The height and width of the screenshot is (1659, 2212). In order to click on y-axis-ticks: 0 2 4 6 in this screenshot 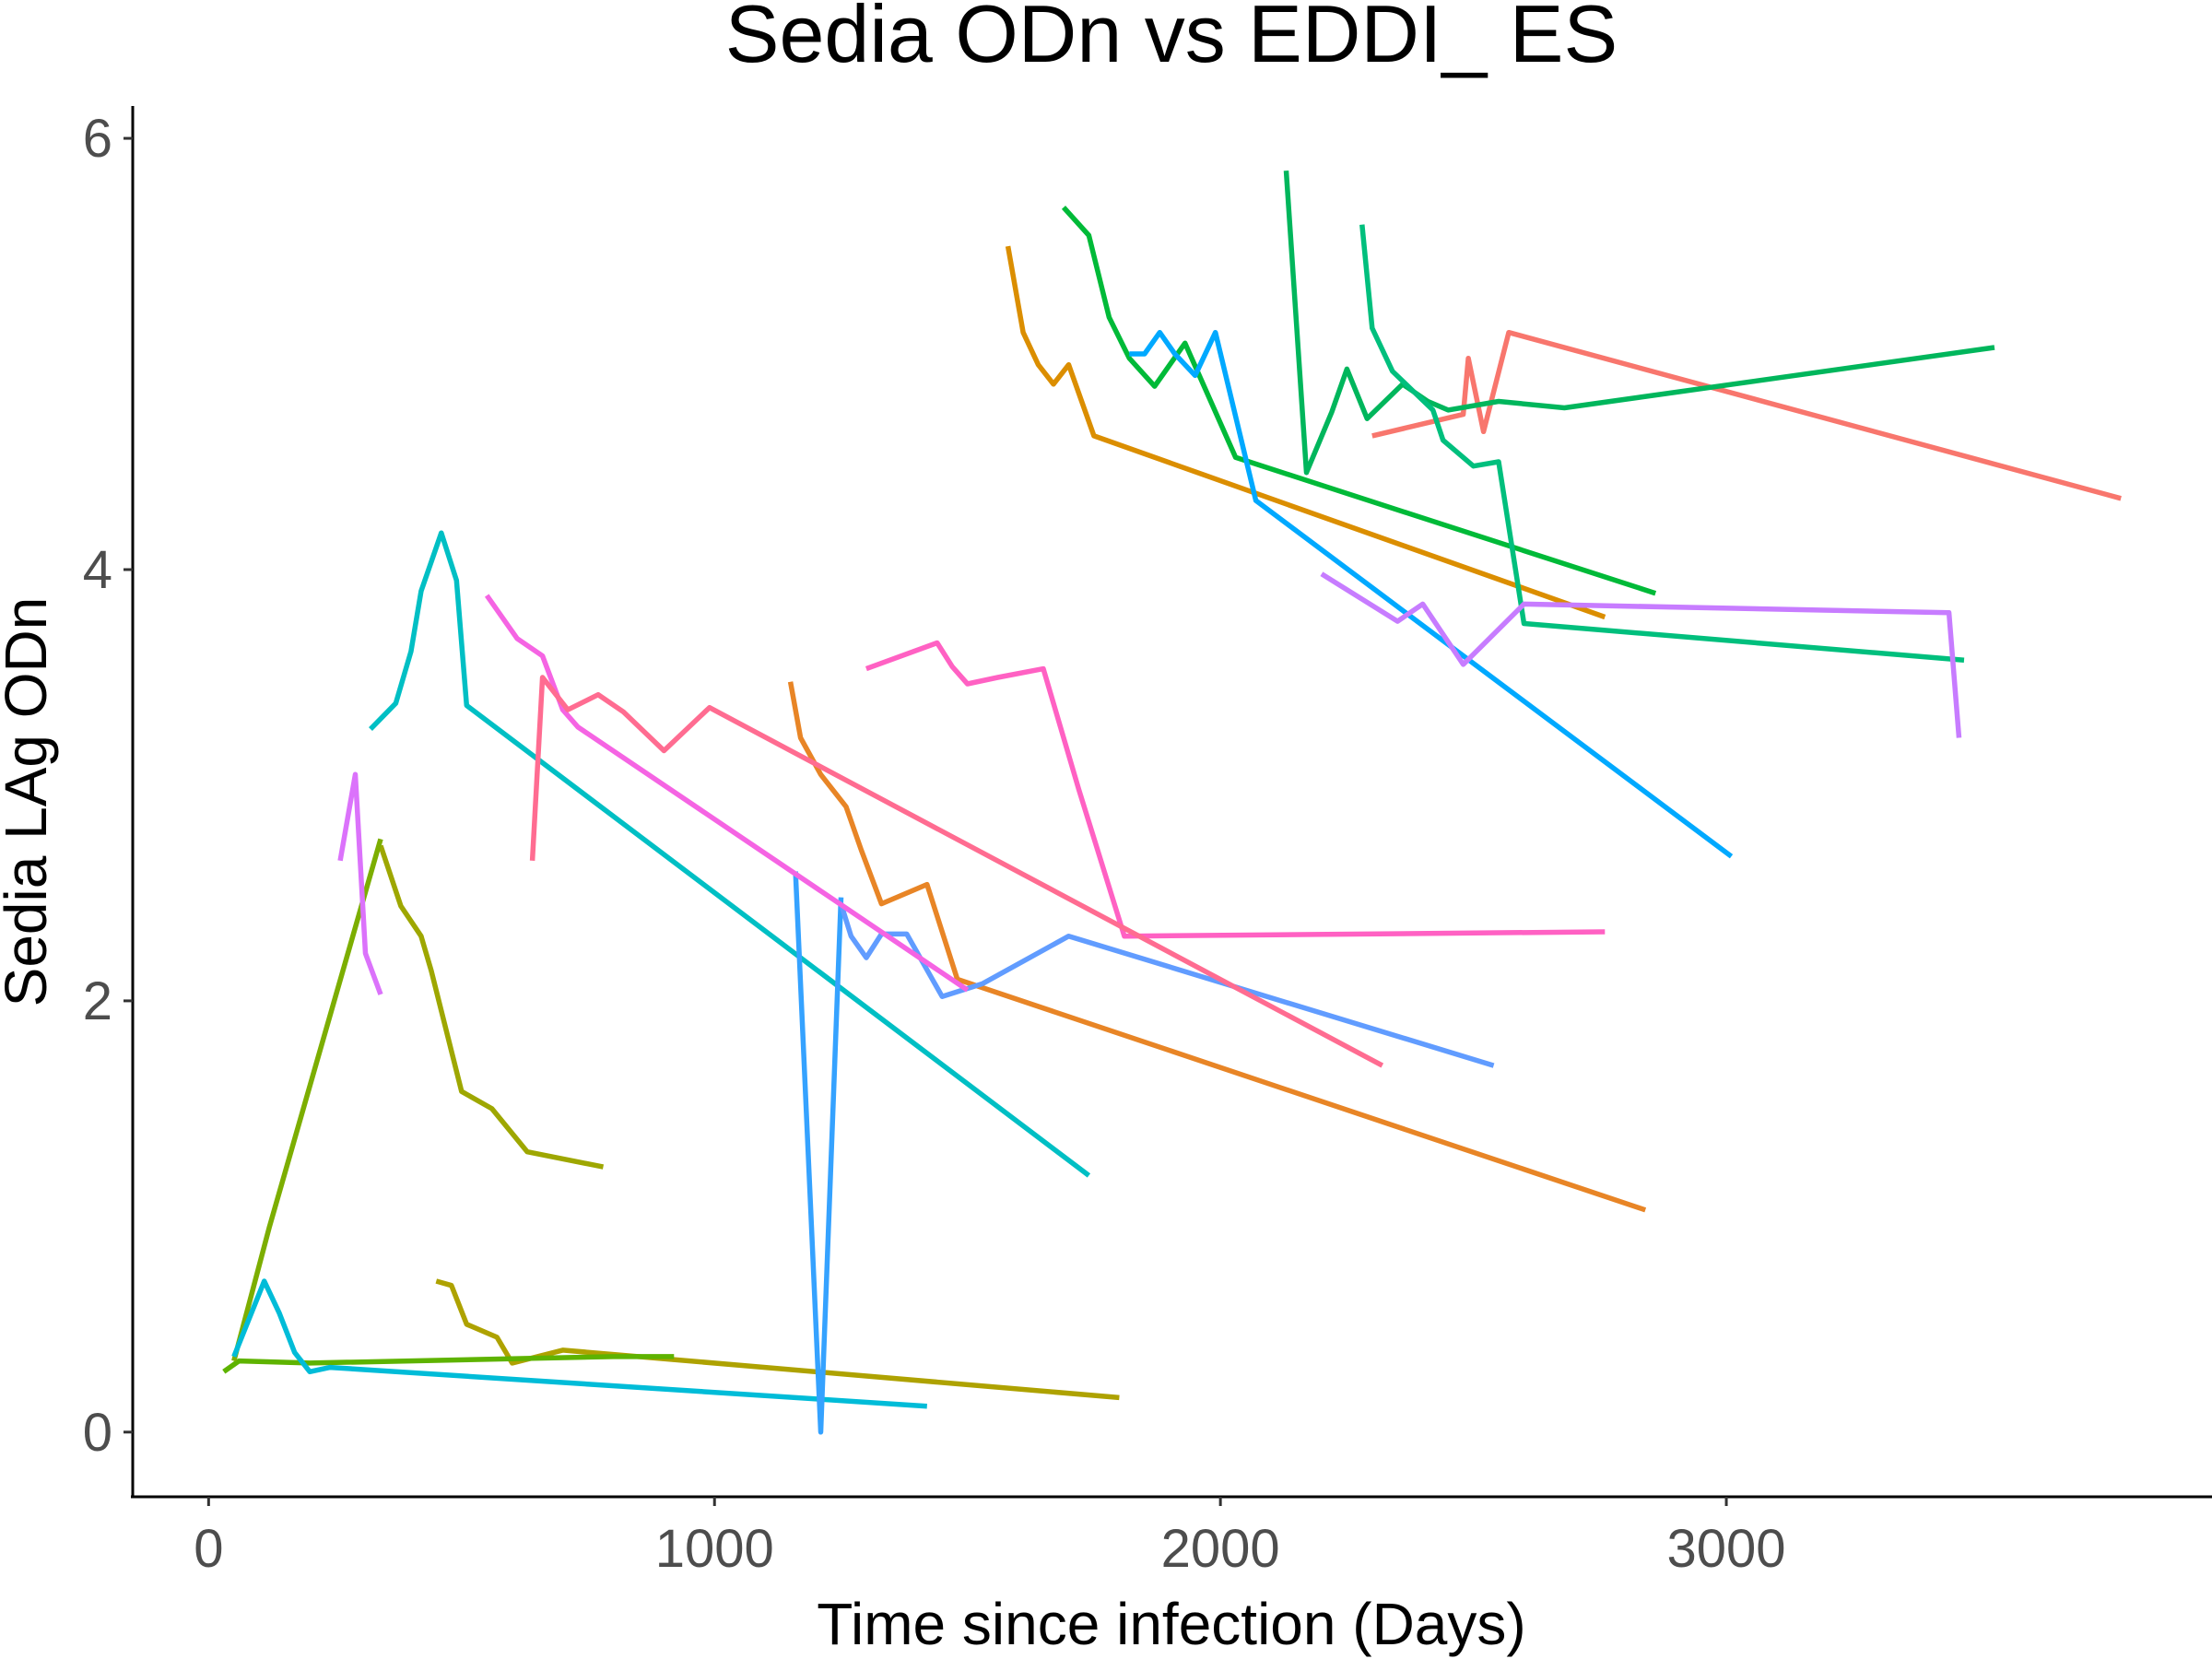, I will do `click(108, 786)`.